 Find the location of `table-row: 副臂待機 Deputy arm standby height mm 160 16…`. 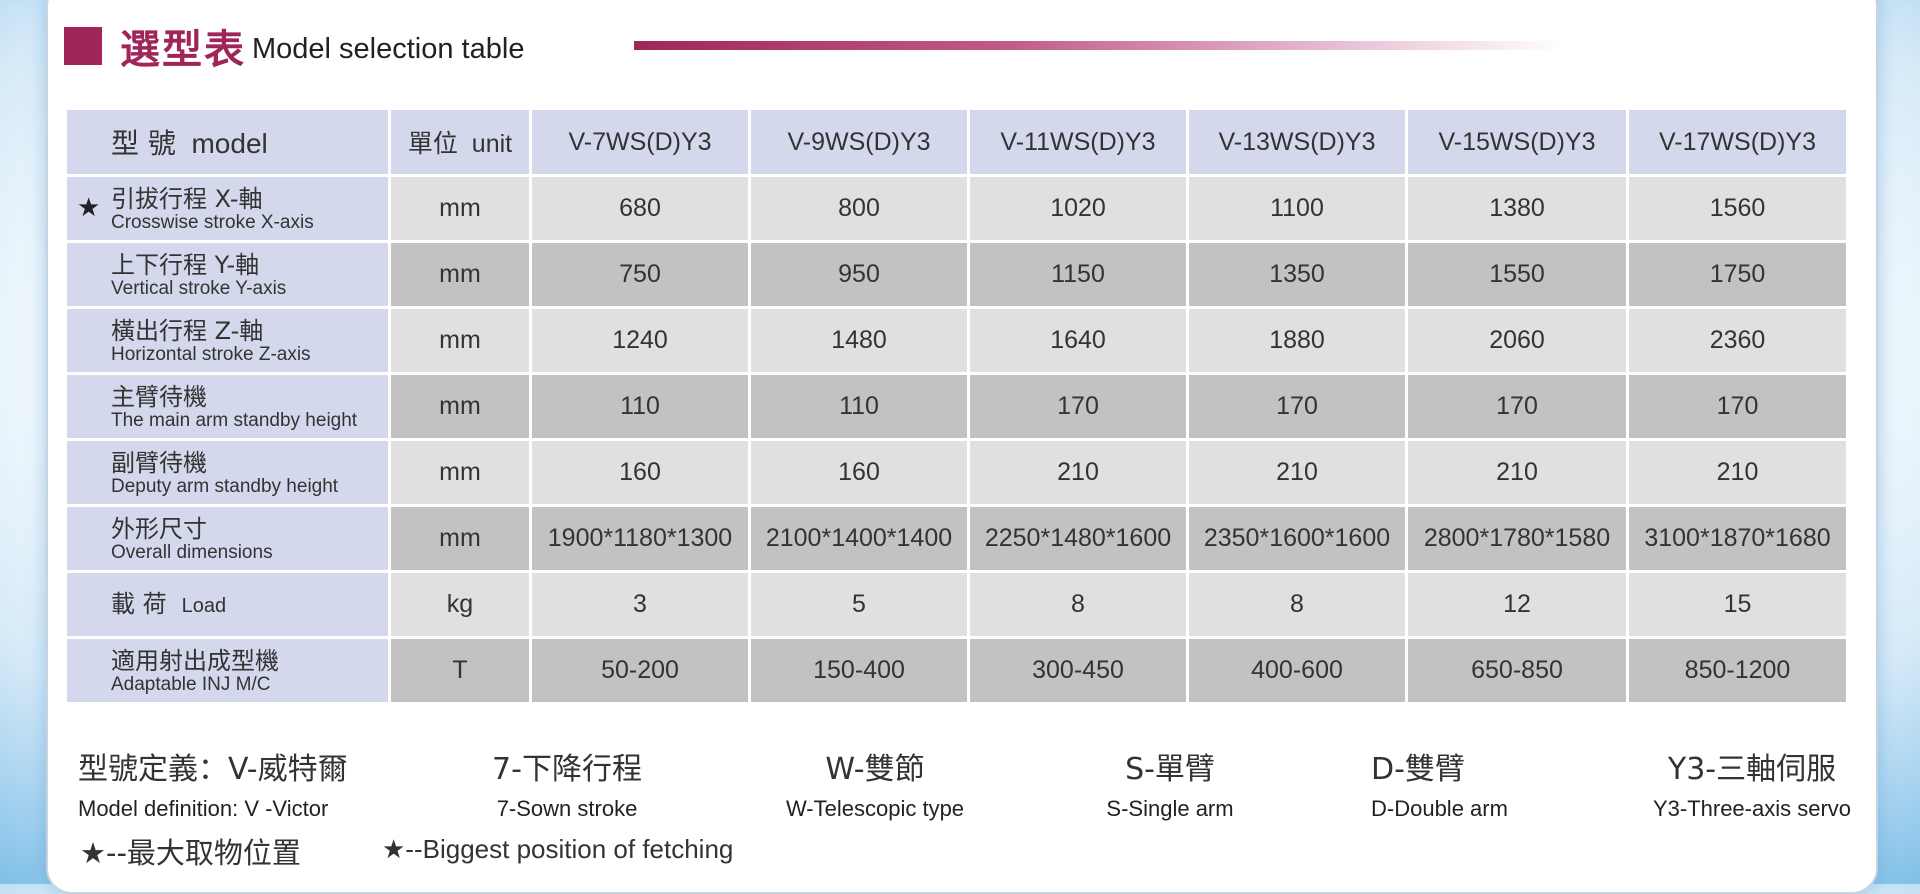

table-row: 副臂待機 Deputy arm standby height mm 160 16… is located at coordinates (956, 472).